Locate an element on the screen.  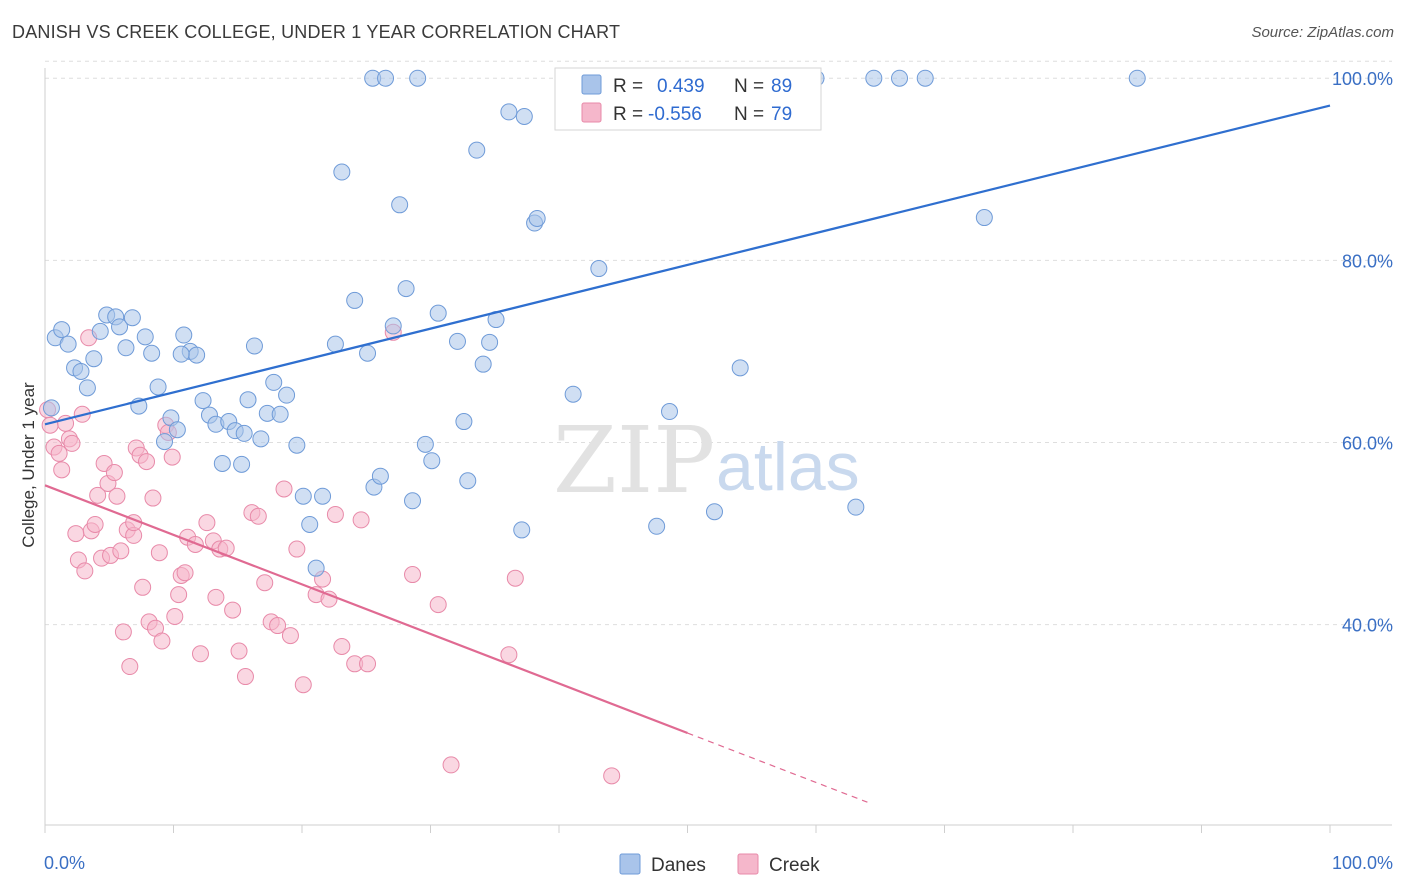
creek-trend-extension is located at coordinates (777, 767).